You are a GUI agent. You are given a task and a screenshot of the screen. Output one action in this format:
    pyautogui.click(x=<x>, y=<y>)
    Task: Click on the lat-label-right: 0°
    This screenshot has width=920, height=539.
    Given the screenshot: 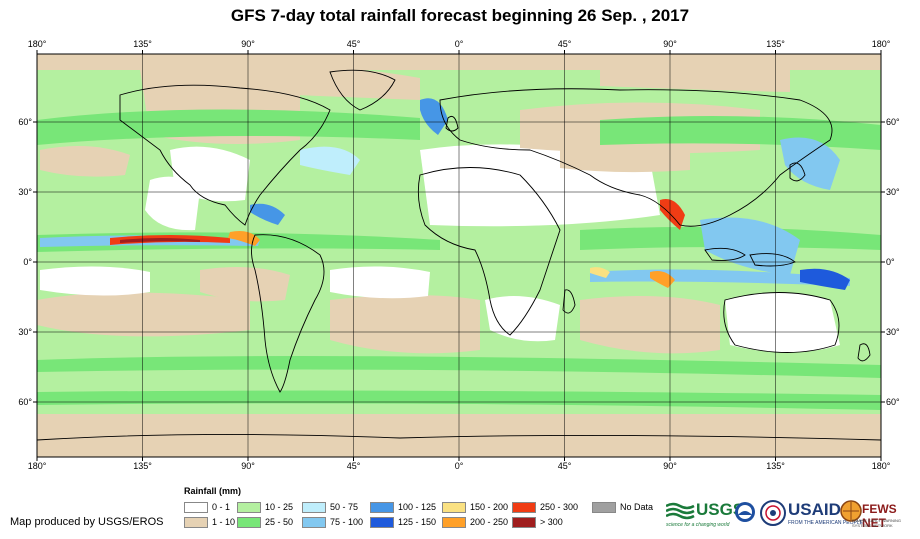 What is the action you would take?
    pyautogui.click(x=890, y=262)
    